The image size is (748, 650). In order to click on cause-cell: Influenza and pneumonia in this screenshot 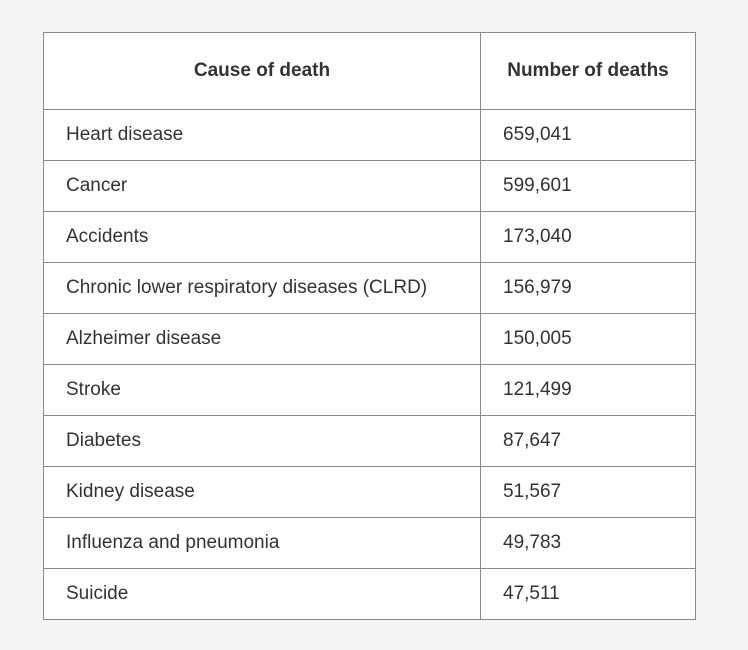, I will do `click(262, 543)`.